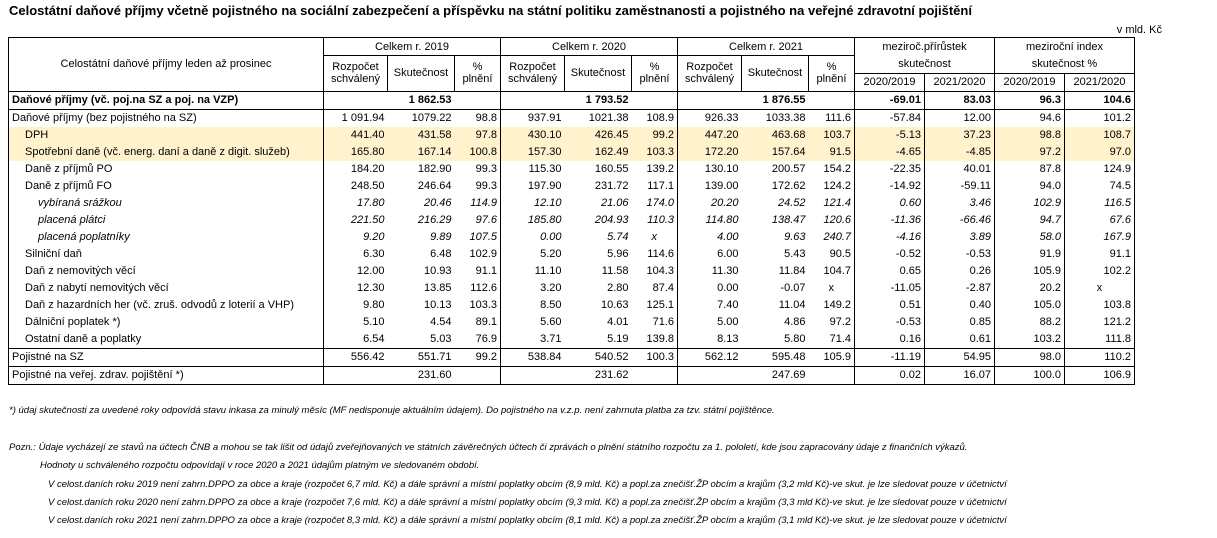 This screenshot has width=1217, height=538. Describe the element at coordinates (611, 169) in the screenshot. I see `cell-value: 160.55` at that location.